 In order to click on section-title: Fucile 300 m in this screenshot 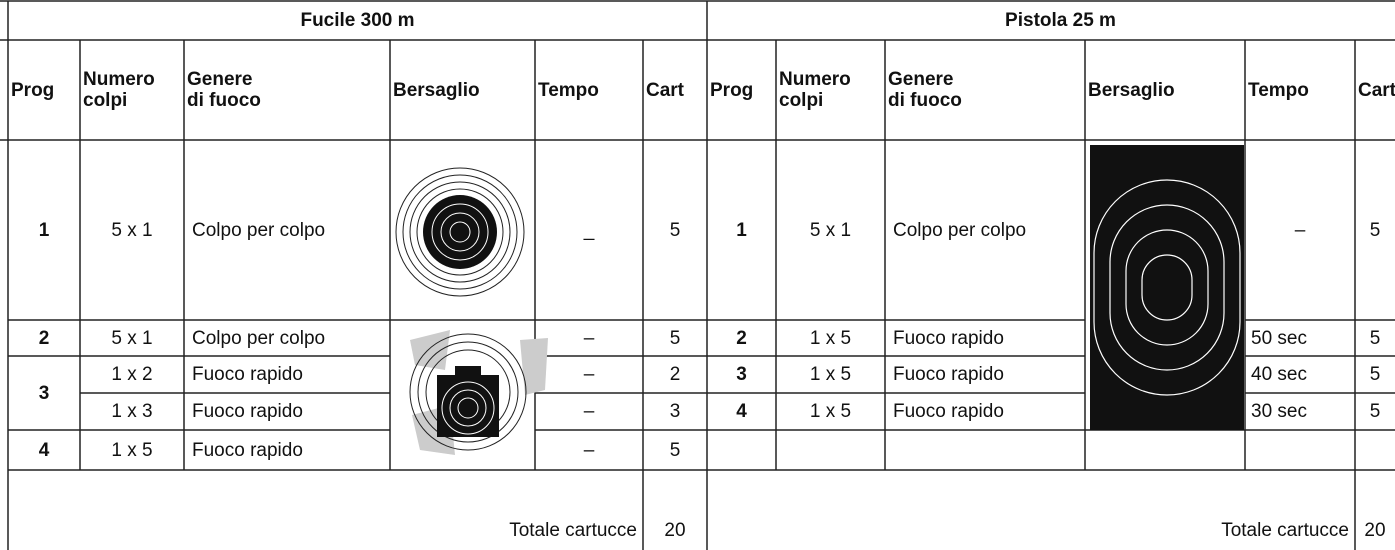, I will do `click(357, 20)`.